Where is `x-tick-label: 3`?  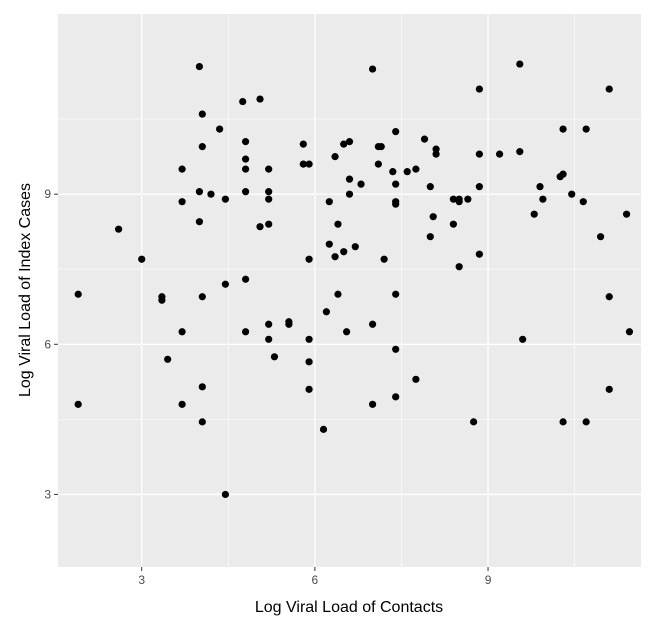
x-tick-label: 3 is located at coordinates (141, 580).